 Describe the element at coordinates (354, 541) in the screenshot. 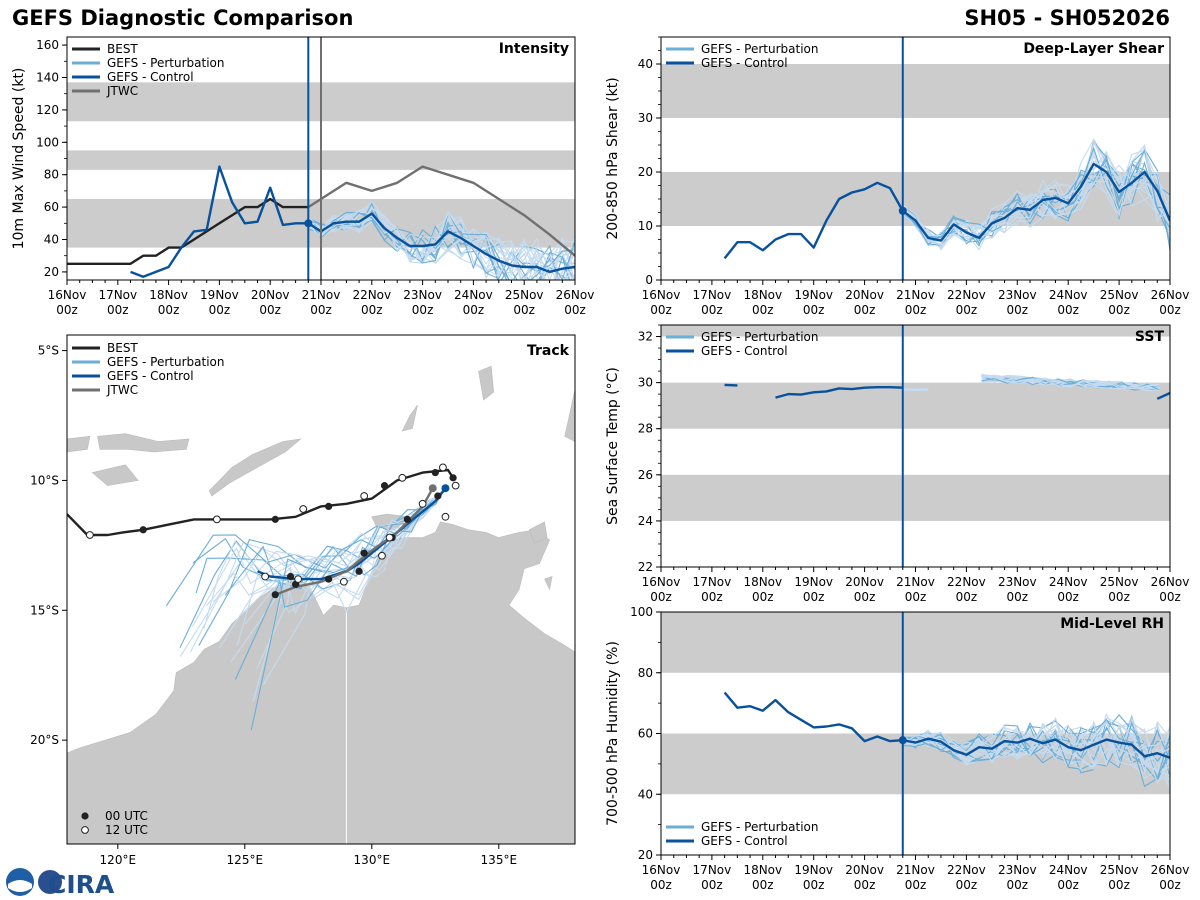

I see `jtwc-track-line` at that location.